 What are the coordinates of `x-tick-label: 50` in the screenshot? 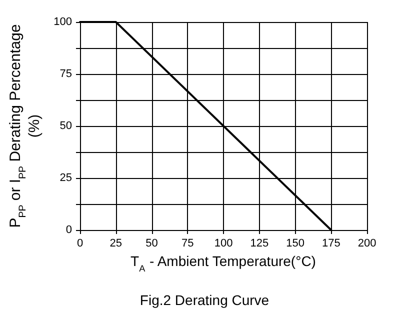 It's located at (152, 244).